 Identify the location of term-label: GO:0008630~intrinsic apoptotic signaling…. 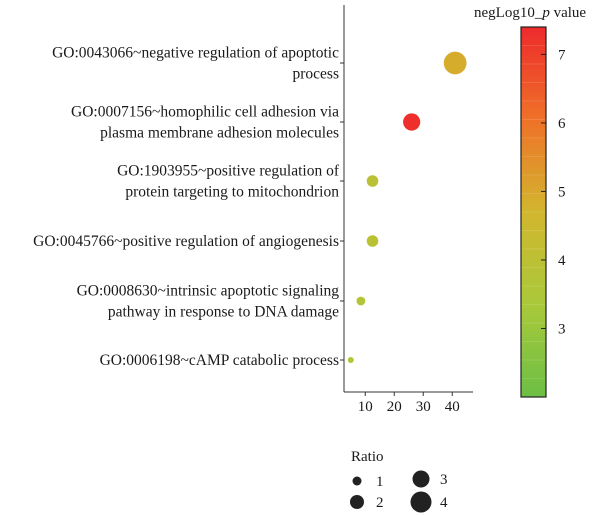
(208, 302).